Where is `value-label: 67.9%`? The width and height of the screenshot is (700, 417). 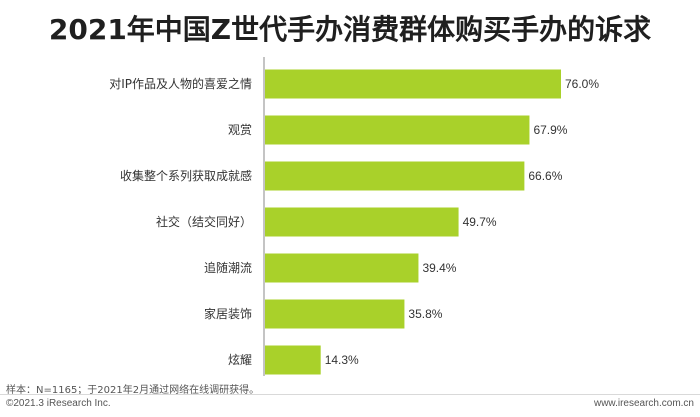 value-label: 67.9% is located at coordinates (550, 130).